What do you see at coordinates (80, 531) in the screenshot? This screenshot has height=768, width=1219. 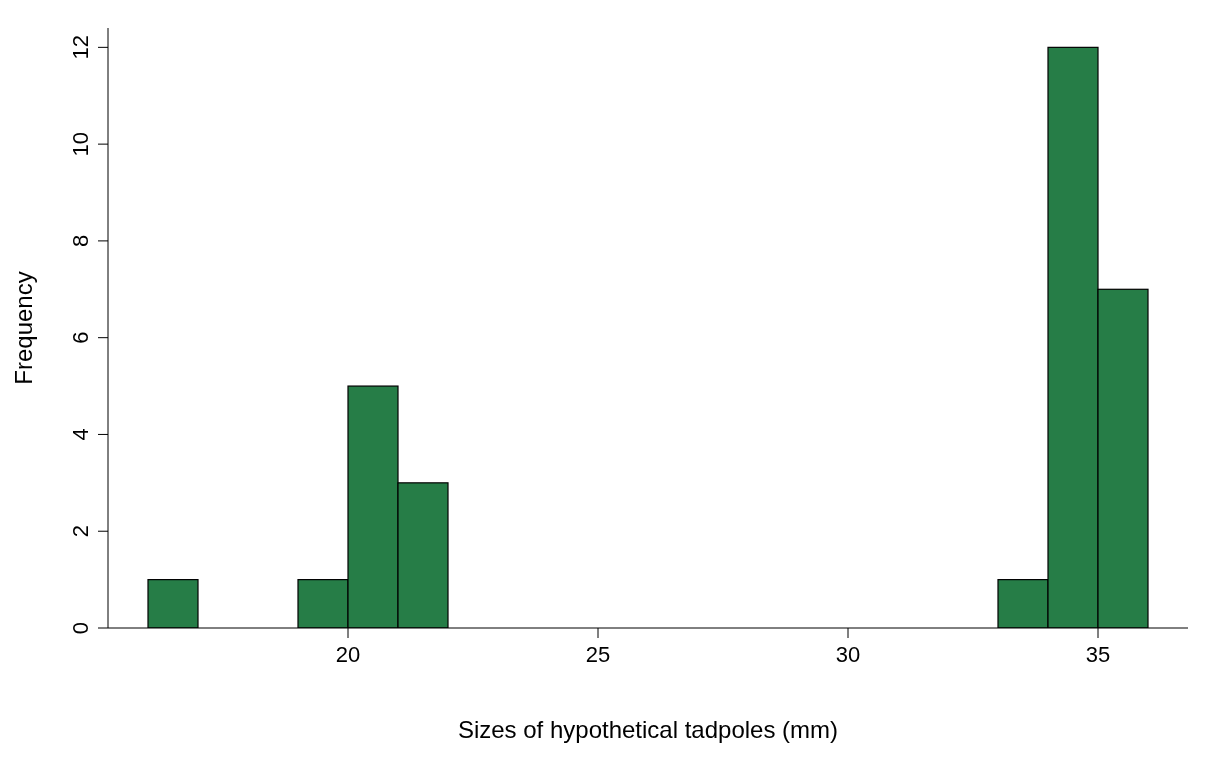 I see `y-tick-label: 2` at bounding box center [80, 531].